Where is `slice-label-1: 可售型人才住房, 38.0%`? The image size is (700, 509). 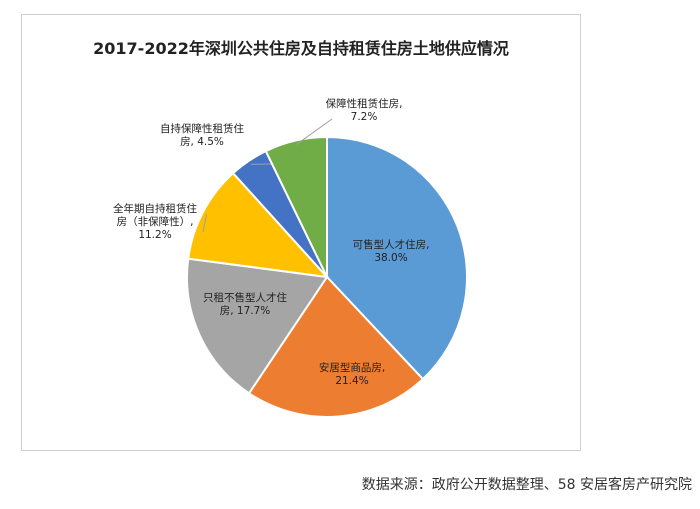 slice-label-1: 可售型人才住房, 38.0% is located at coordinates (391, 251).